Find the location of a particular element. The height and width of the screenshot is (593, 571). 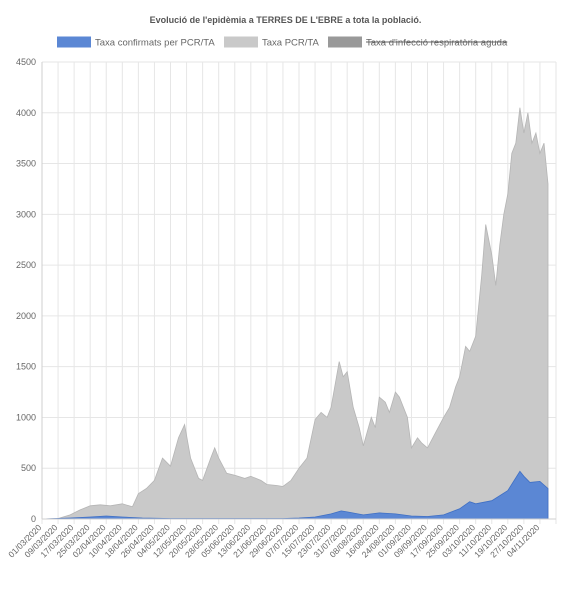

y-tick-label: 4500 is located at coordinates (26, 62).